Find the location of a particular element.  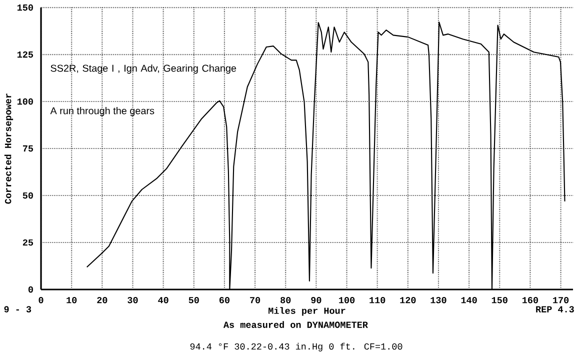

x-tick-label: 130 is located at coordinates (438, 300).